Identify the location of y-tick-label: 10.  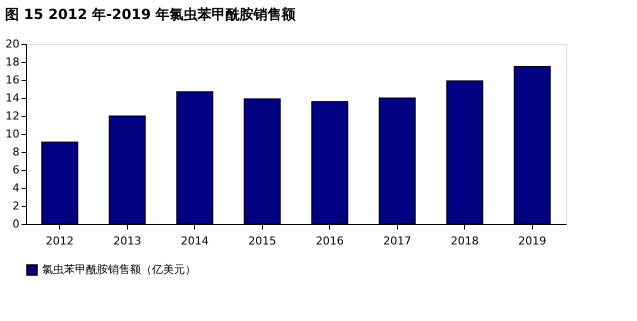
(13, 134).